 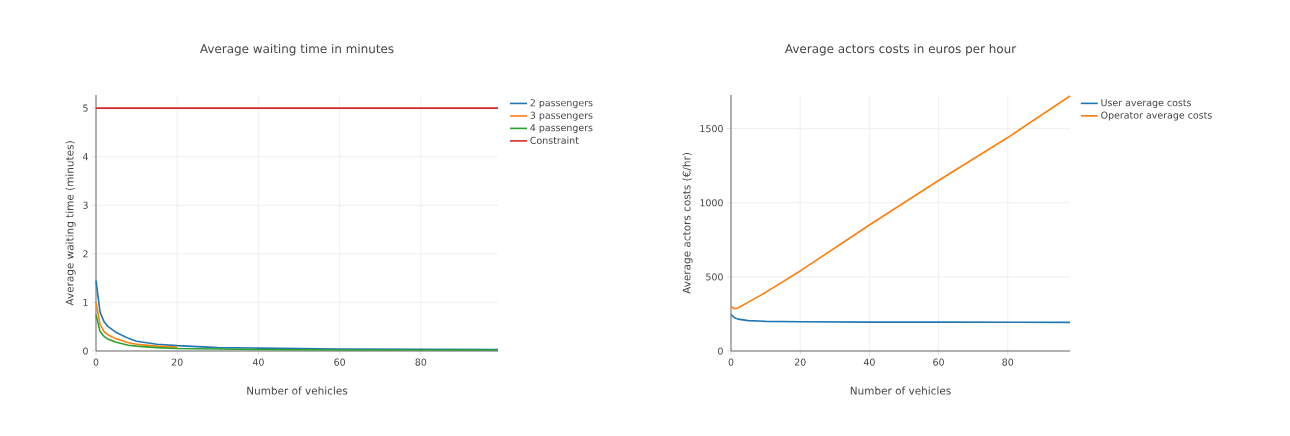 I want to click on y-tick-label: 1000, so click(x=711, y=203).